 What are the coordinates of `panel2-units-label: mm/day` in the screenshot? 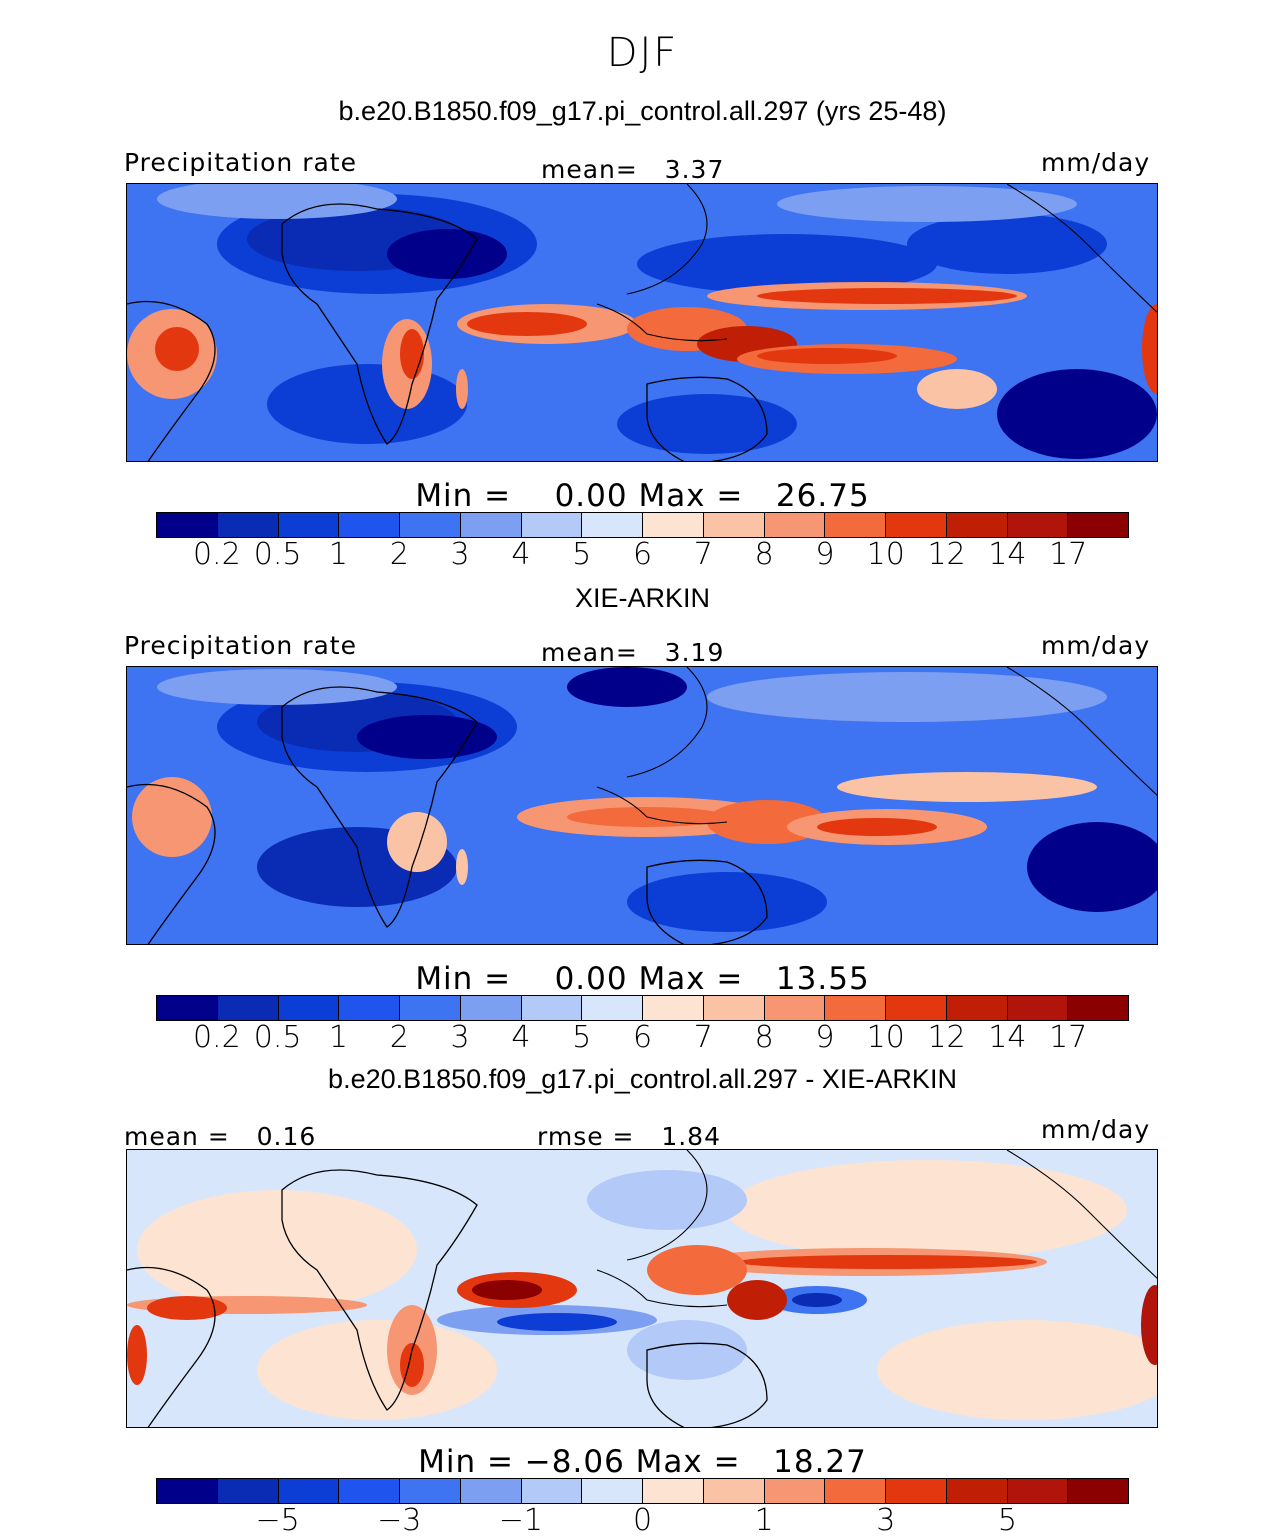 It's located at (1096, 645).